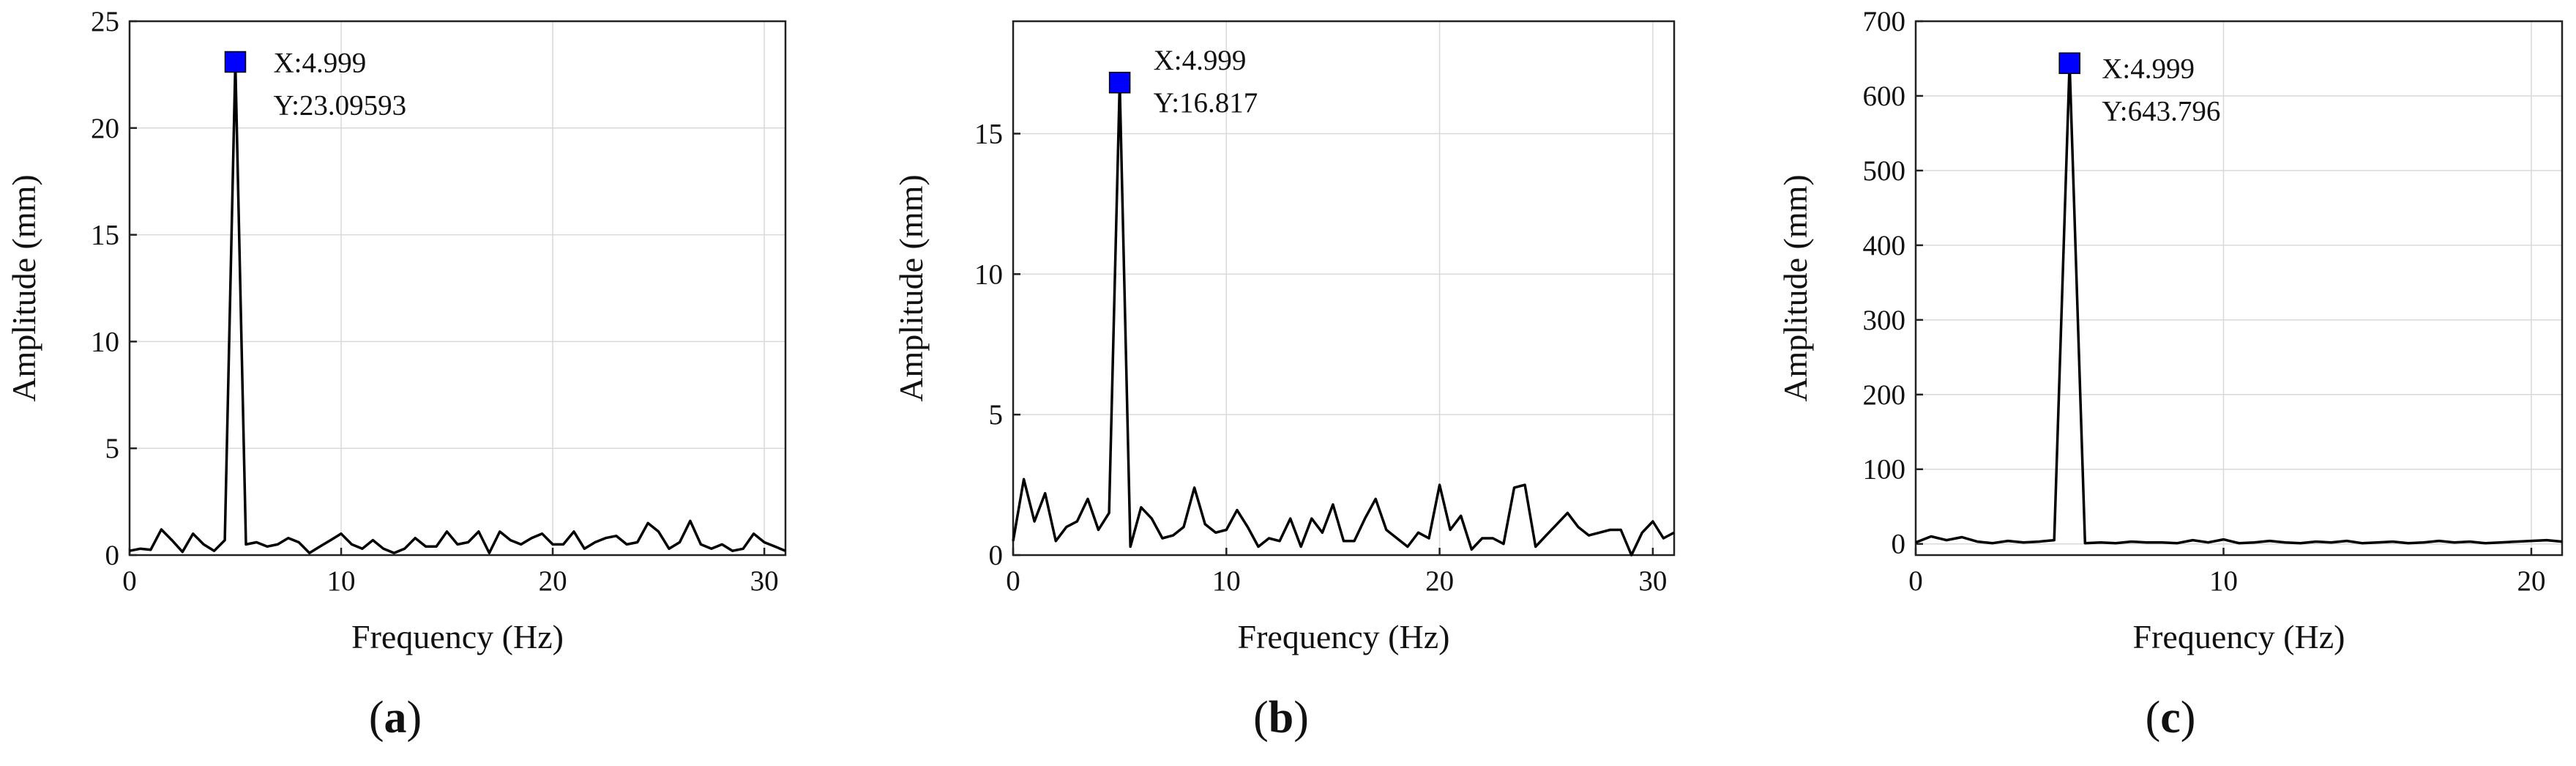 This screenshot has height=766, width=2576. I want to click on panel-label: (b), so click(1281, 718).